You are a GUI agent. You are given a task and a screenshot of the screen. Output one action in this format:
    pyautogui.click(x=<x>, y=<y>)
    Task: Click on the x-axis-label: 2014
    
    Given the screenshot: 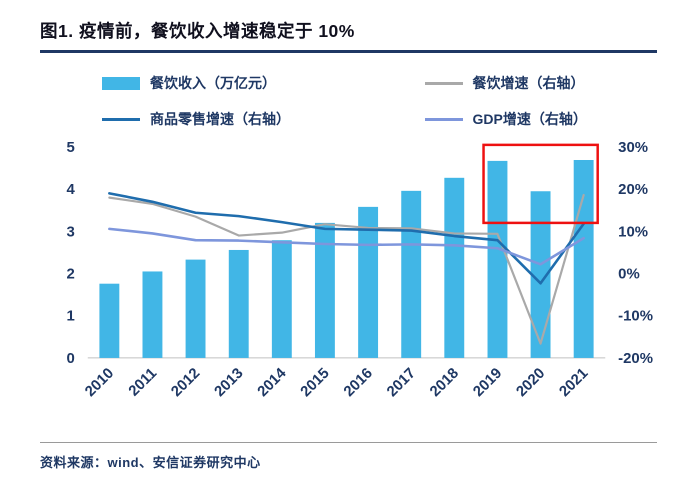 What is the action you would take?
    pyautogui.click(x=272, y=382)
    